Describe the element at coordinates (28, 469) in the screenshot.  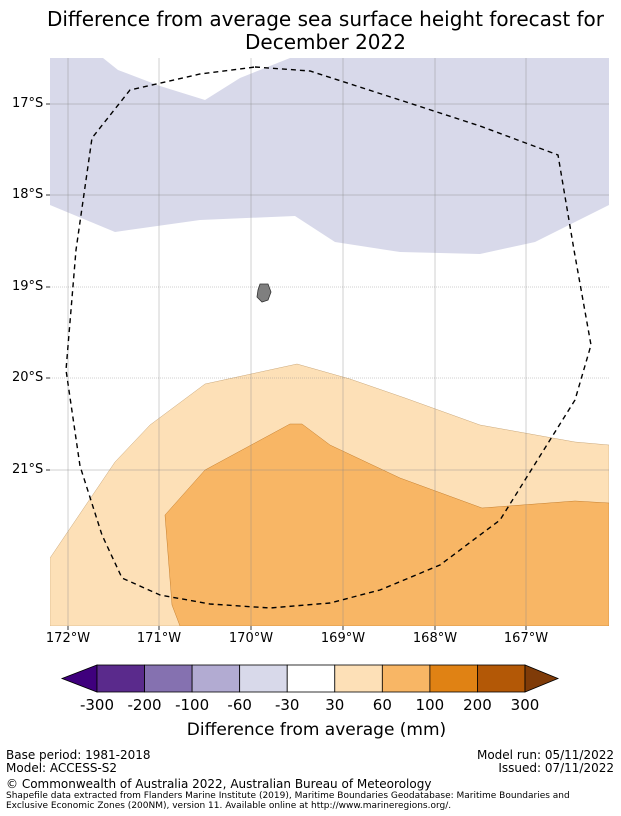
I see `latitude-label-21s: 21°S` at that location.